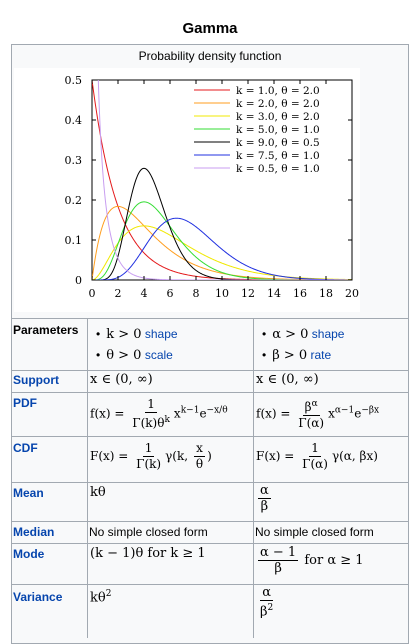 This screenshot has width=420, height=644. I want to click on cdf-link: CDF, so click(25, 448).